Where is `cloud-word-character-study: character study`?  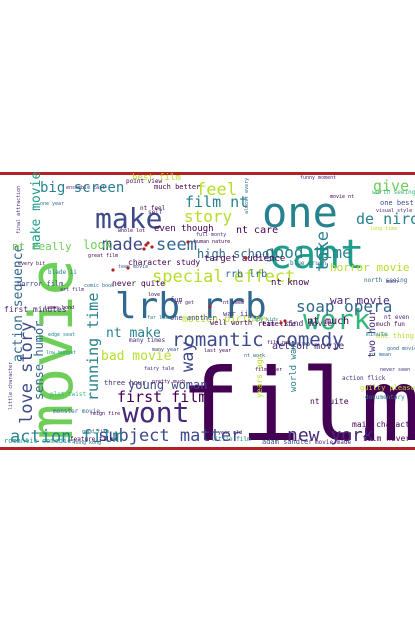
cloud-word-character-study: character study is located at coordinates (164, 262).